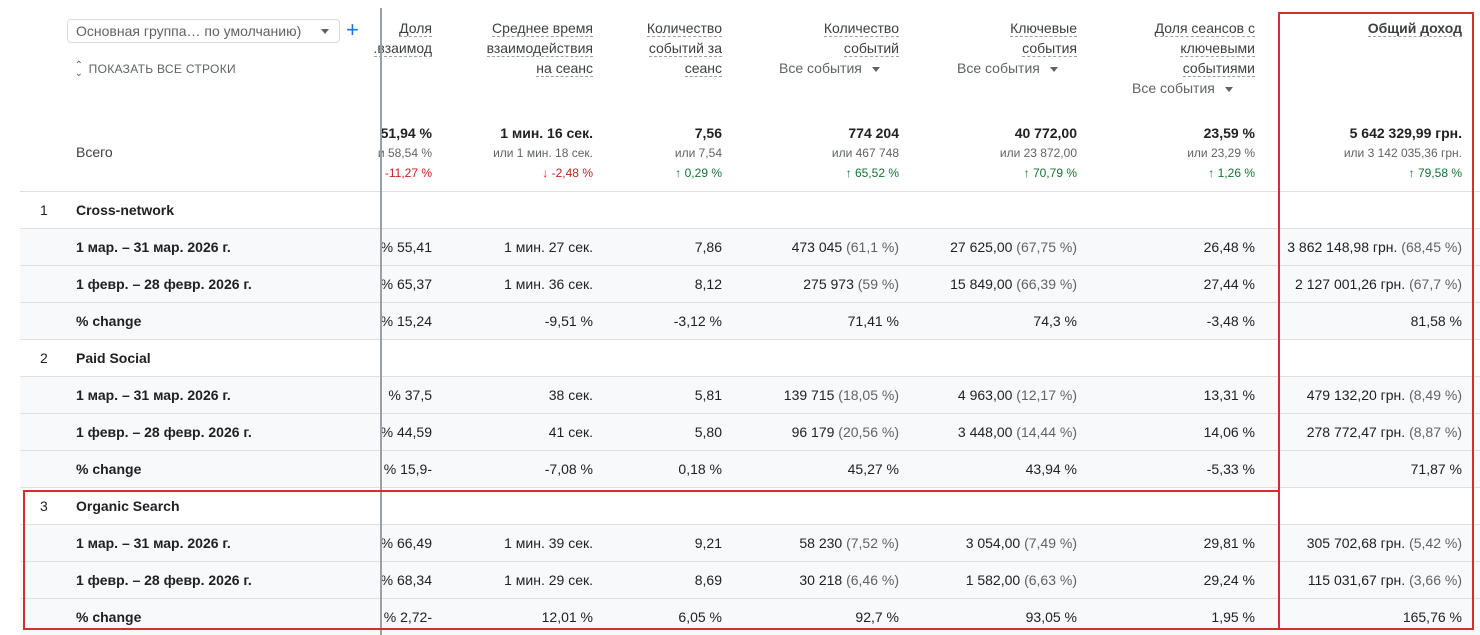 The width and height of the screenshot is (1480, 635). What do you see at coordinates (128, 506) in the screenshot?
I see `row-label: Organic Search` at bounding box center [128, 506].